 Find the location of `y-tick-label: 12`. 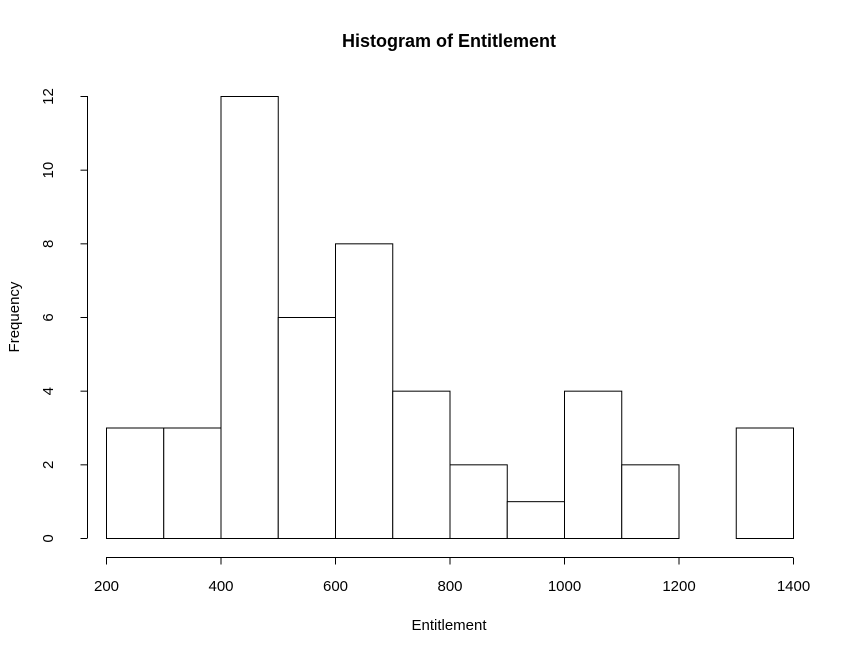

y-tick-label: 12 is located at coordinates (48, 96).